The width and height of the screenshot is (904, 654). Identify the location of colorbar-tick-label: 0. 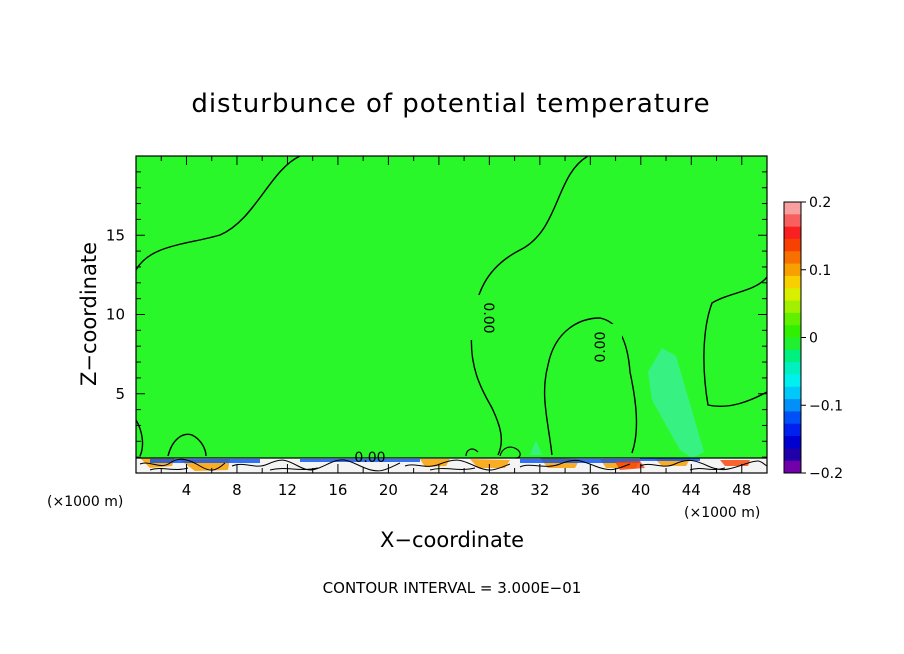
(813, 339).